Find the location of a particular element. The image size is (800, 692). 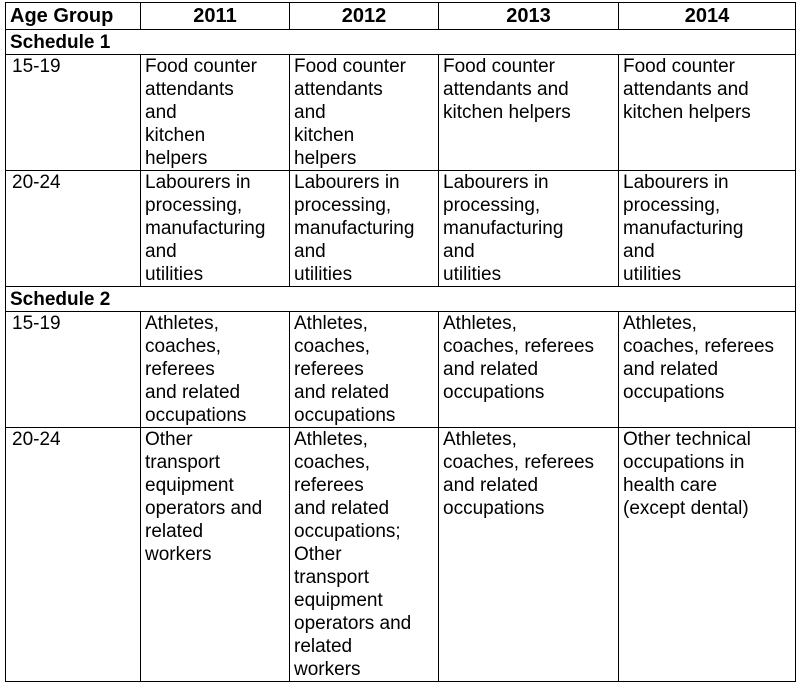

section-row-schedule-1: Schedule 1 is located at coordinates (400, 42).